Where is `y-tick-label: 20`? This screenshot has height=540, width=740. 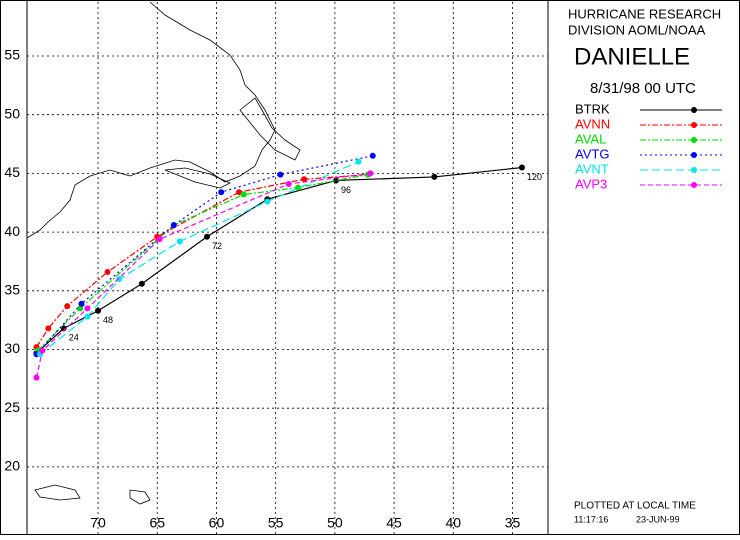 y-tick-label: 20 is located at coordinates (12, 466).